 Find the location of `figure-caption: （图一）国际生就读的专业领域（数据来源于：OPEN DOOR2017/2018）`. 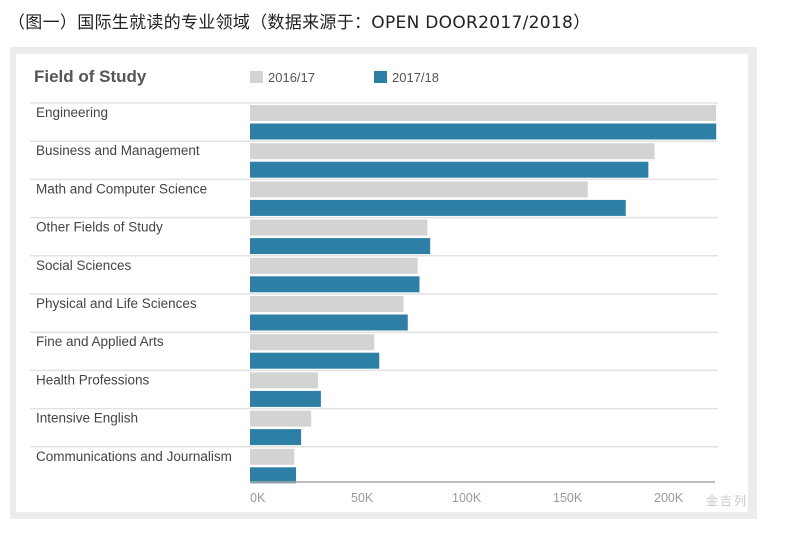

figure-caption: （图一）国际生就读的专业领域（数据来源于：OPEN DOOR2017/2018） is located at coordinates (299, 23).